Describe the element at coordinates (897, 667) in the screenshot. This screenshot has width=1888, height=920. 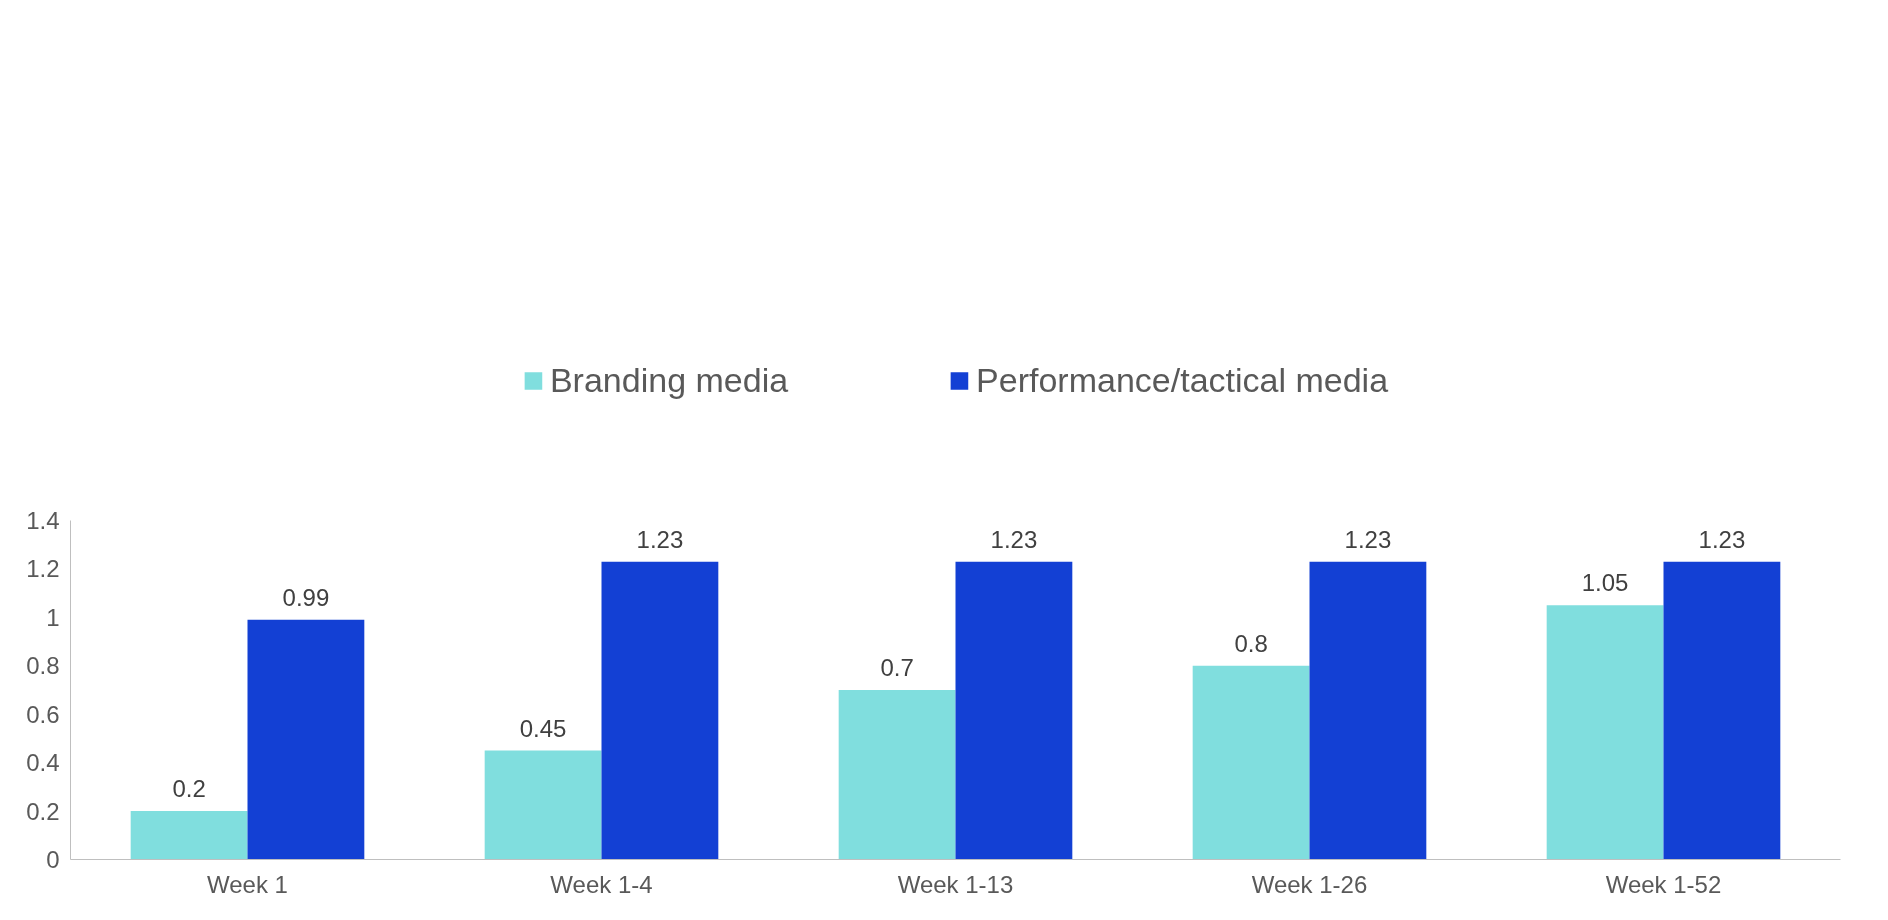
I see `data-label: 0.7` at that location.